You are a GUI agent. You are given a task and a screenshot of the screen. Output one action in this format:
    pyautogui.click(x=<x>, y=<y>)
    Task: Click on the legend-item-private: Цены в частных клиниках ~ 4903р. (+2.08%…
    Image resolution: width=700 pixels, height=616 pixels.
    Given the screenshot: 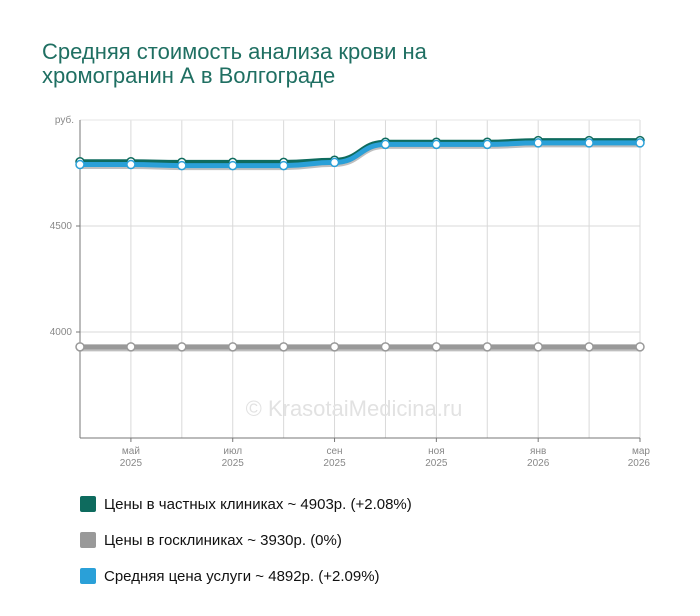 What is the action you would take?
    pyautogui.click(x=246, y=504)
    